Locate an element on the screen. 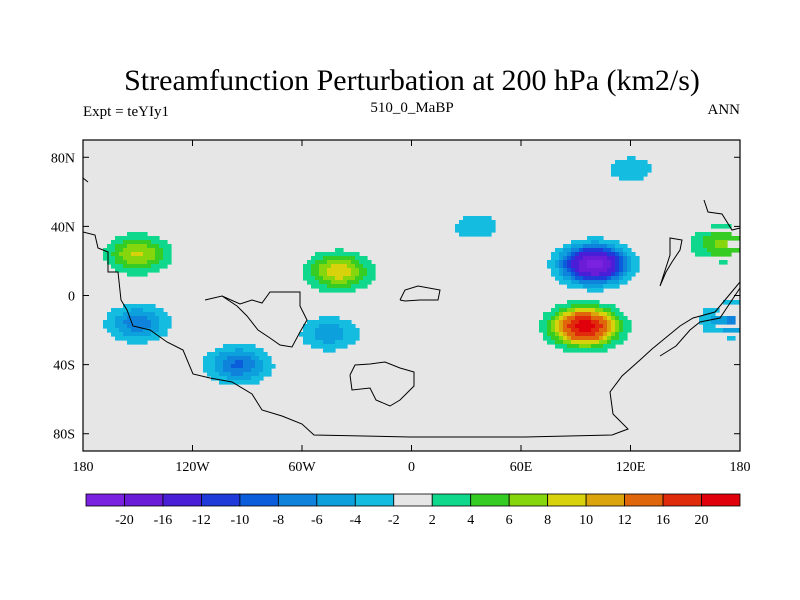  x-tick-label: 180 is located at coordinates (740, 467).